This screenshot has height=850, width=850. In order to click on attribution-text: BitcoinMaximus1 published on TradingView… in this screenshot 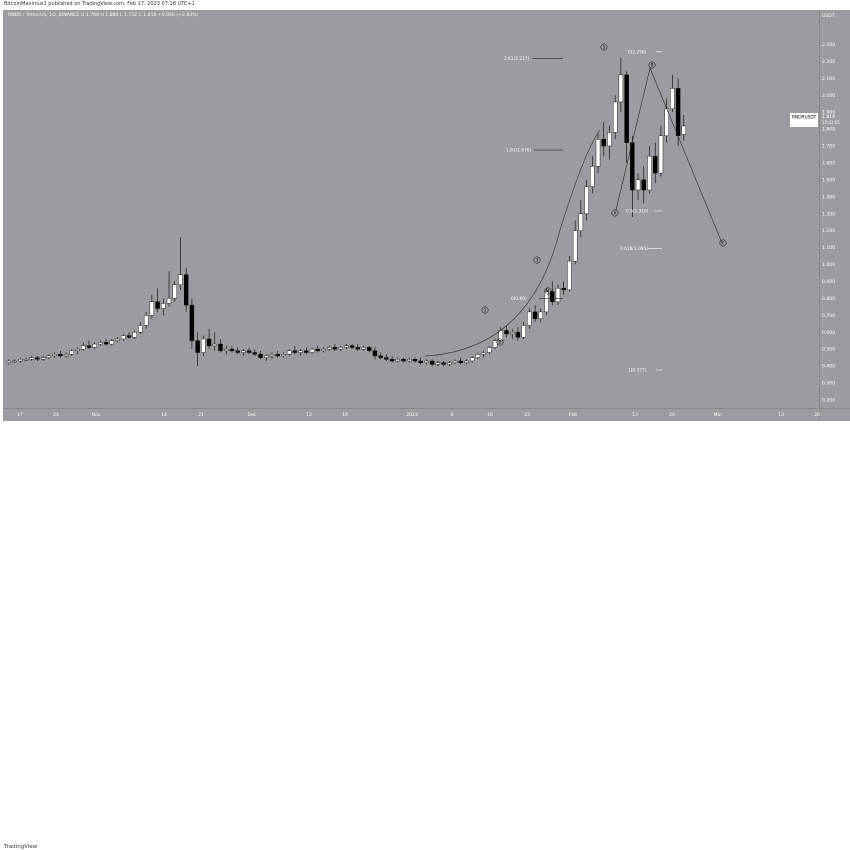, I will do `click(99, 4)`.